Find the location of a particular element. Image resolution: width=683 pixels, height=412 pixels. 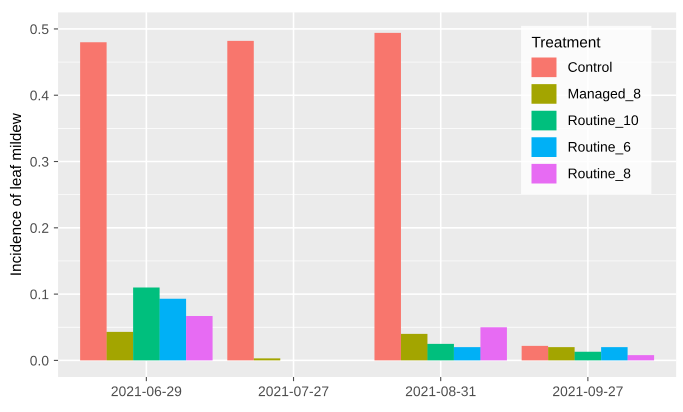

x-tick-label: 2021-07-27 is located at coordinates (293, 391).